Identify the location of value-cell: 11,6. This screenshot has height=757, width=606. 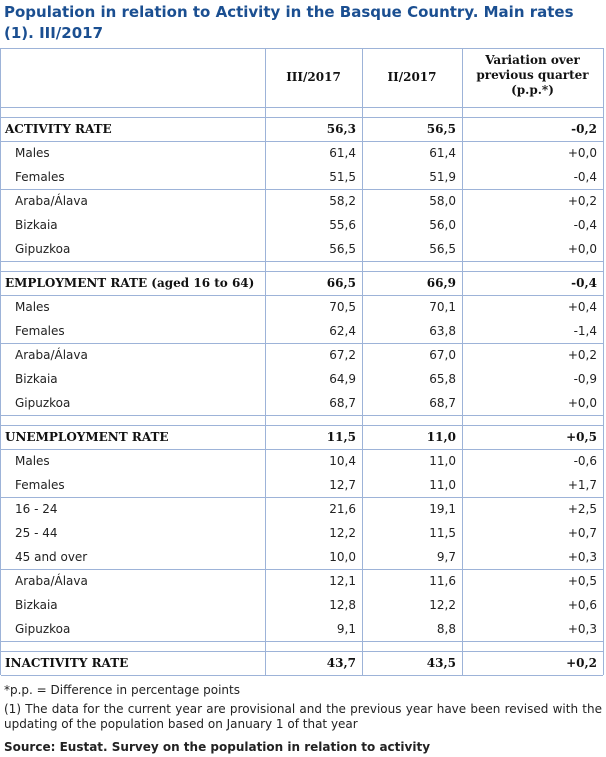
(442, 581).